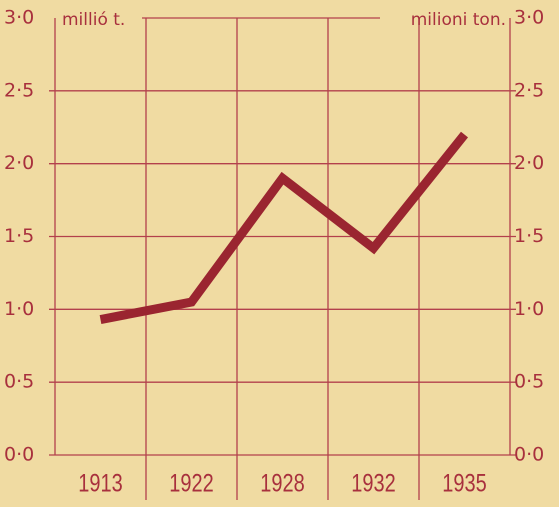  I want to click on y-tick-label-right: 2·5, so click(529, 90).